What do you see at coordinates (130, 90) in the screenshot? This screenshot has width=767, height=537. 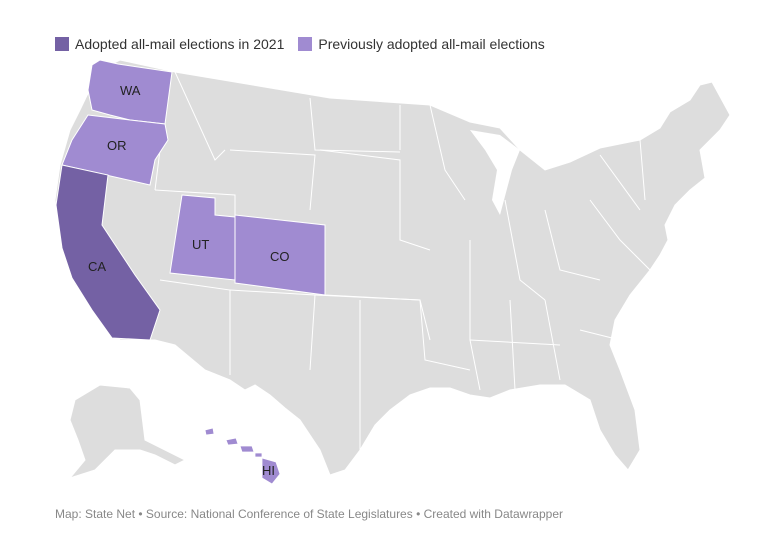 I see `state-label-wa: WA` at bounding box center [130, 90].